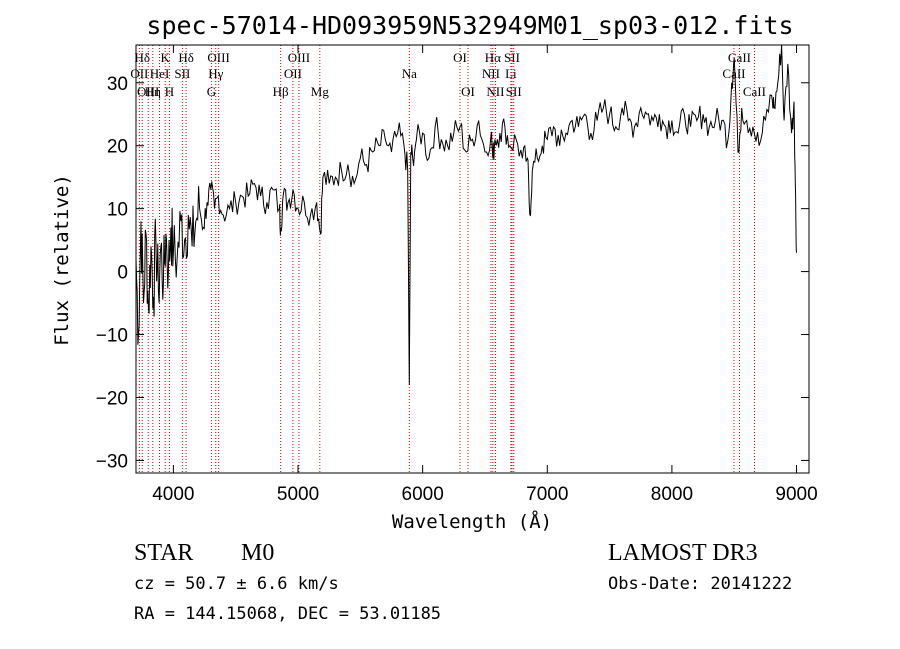 The image size is (900, 649). What do you see at coordinates (700, 584) in the screenshot?
I see `obs-date: Obs-Date: 20141222` at bounding box center [700, 584].